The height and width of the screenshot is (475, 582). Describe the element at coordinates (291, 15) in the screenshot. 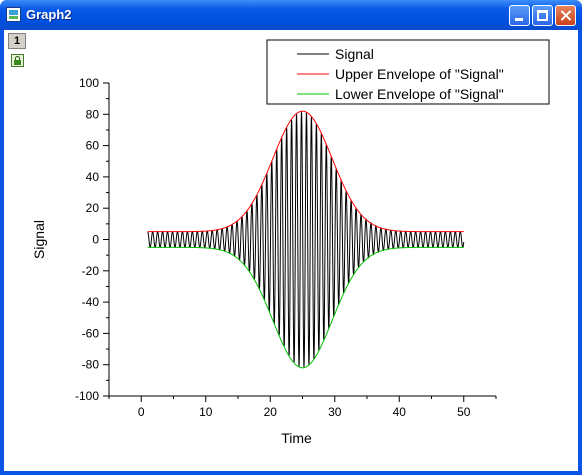

I see `title-bar: Graph2` at that location.